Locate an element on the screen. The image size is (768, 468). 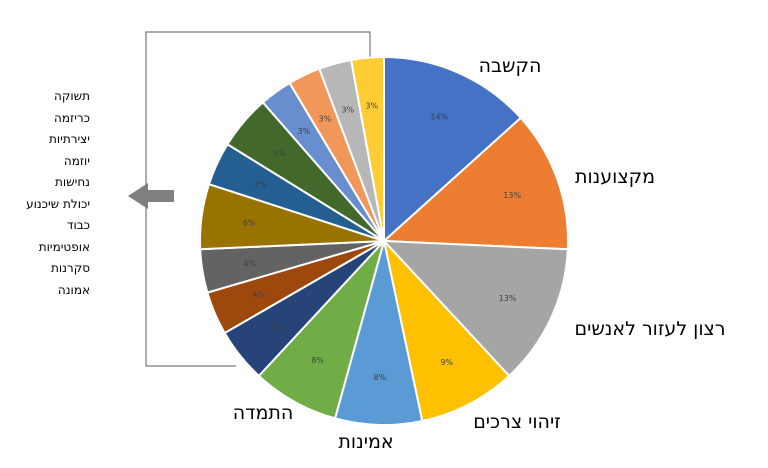
list-item: יצירתיות is located at coordinates (69, 139).